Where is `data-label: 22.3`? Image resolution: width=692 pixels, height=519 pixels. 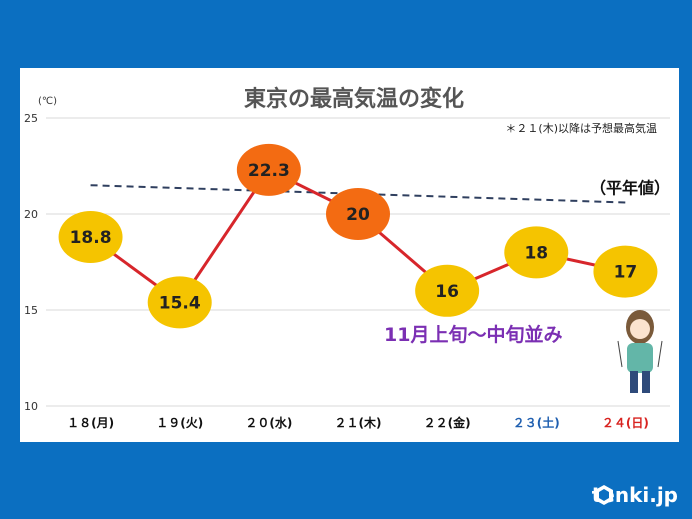
data-label: 22.3 is located at coordinates (269, 171).